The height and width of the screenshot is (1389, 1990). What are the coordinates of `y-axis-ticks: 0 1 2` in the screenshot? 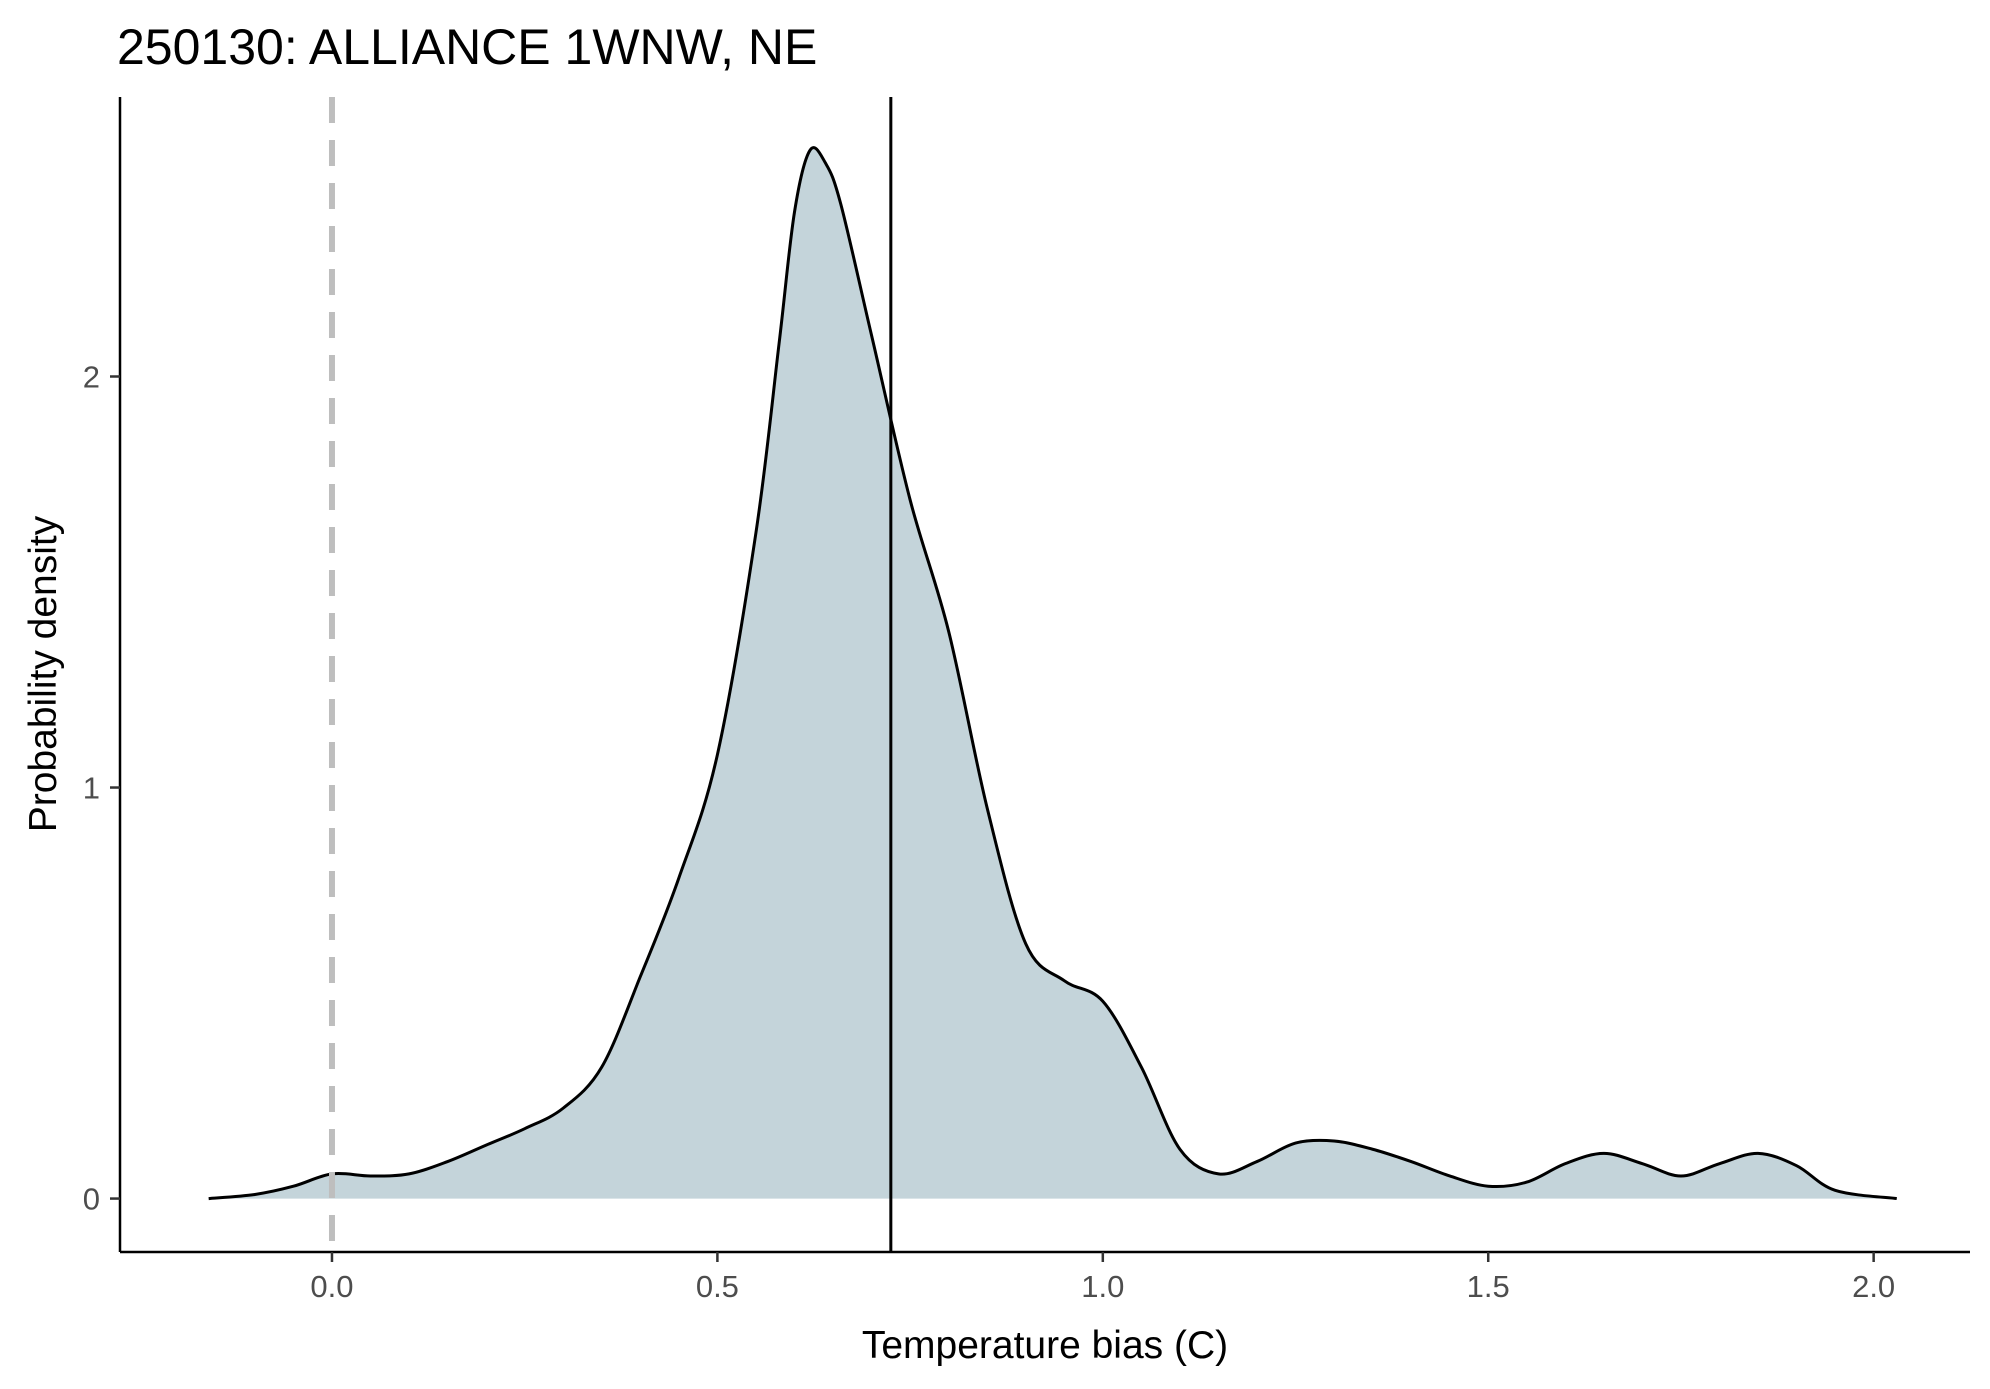 It's located at (101, 788).